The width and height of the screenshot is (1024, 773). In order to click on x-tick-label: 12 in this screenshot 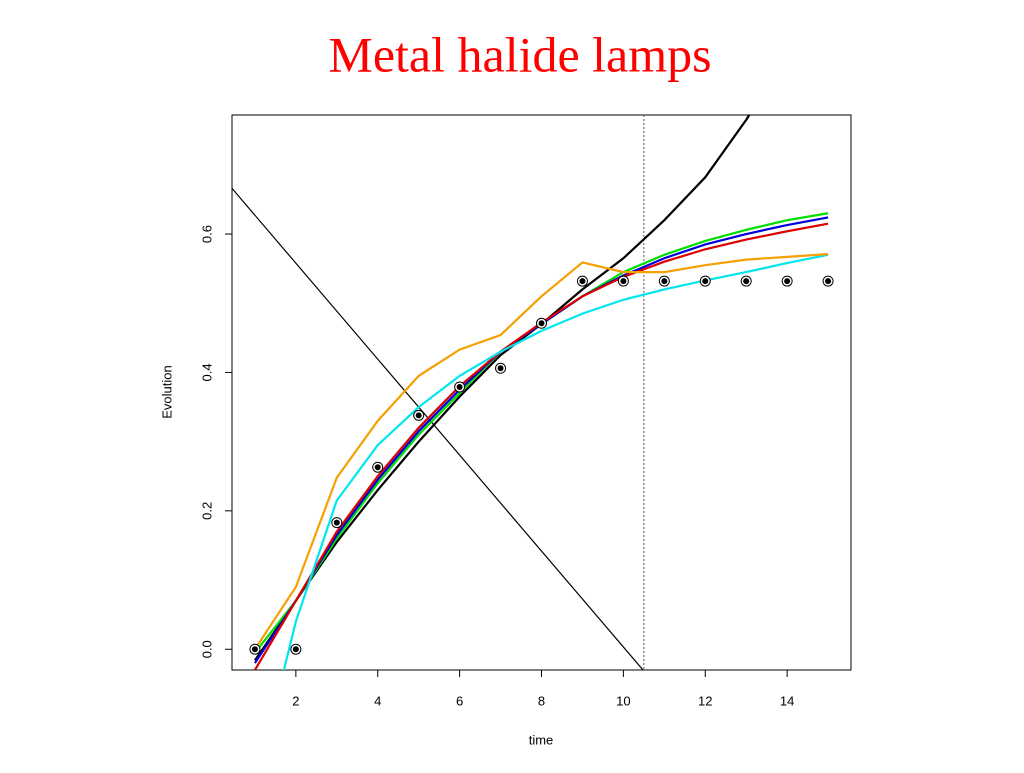, I will do `click(705, 700)`.